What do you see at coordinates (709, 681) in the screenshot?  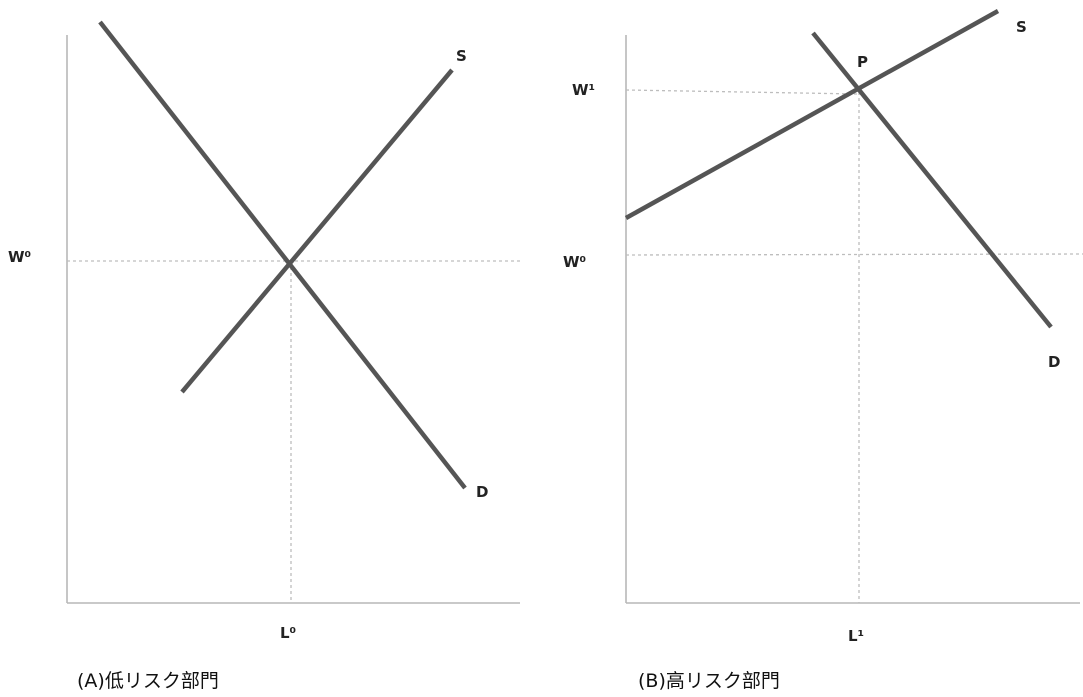 I see `panel-b-caption: (B)高リスク部門` at bounding box center [709, 681].